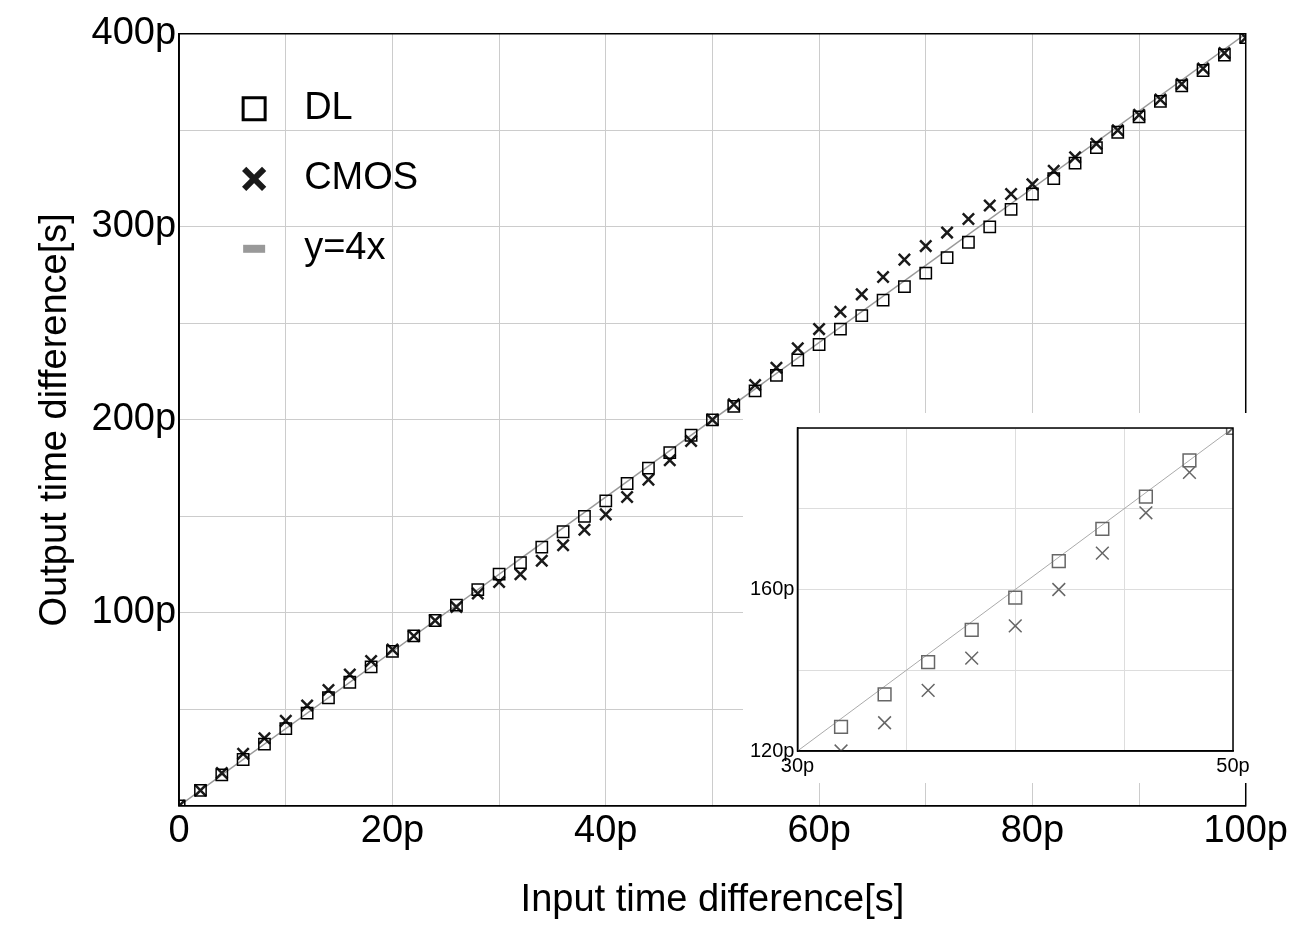  Describe the element at coordinates (328, 106) in the screenshot. I see `legend-label: DL` at that location.